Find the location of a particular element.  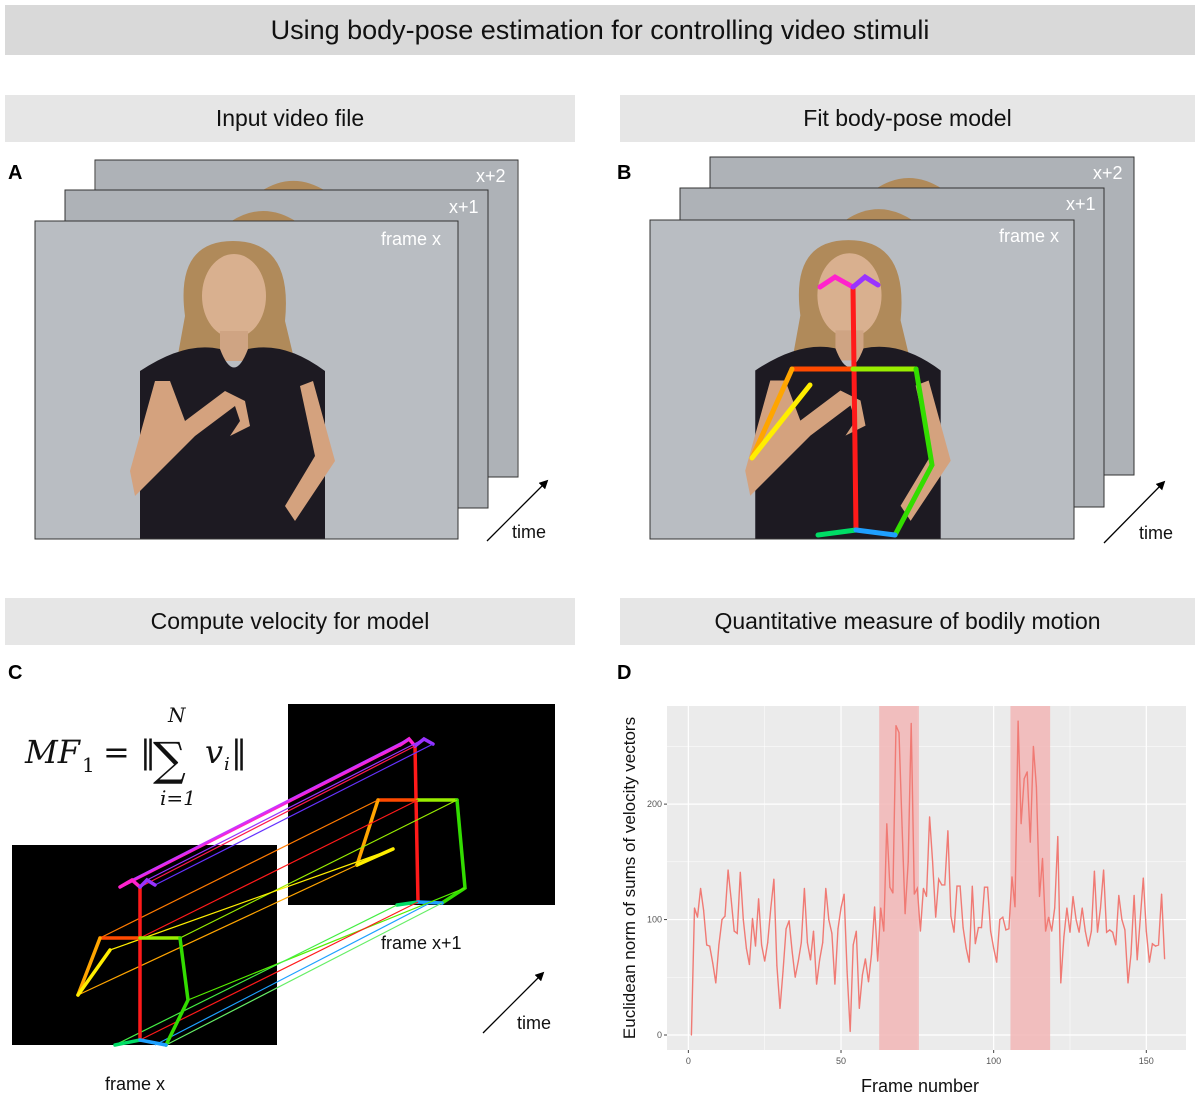

y-tick-label: 0 is located at coordinates (659, 1035).